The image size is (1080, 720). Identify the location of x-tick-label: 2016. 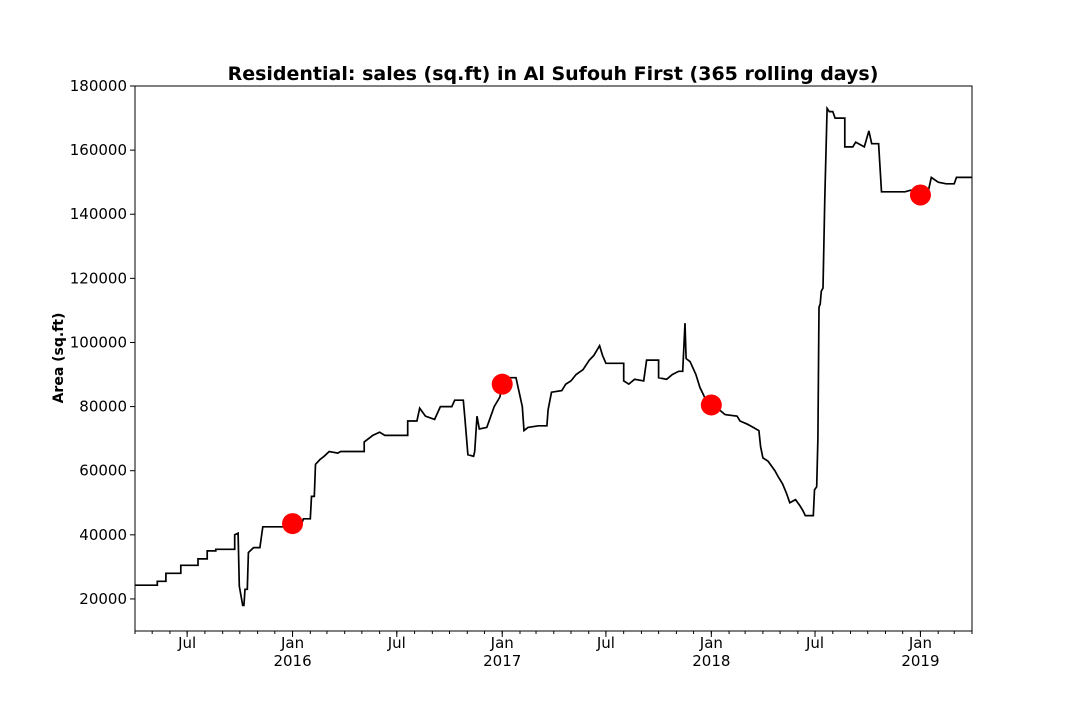
(292, 661).